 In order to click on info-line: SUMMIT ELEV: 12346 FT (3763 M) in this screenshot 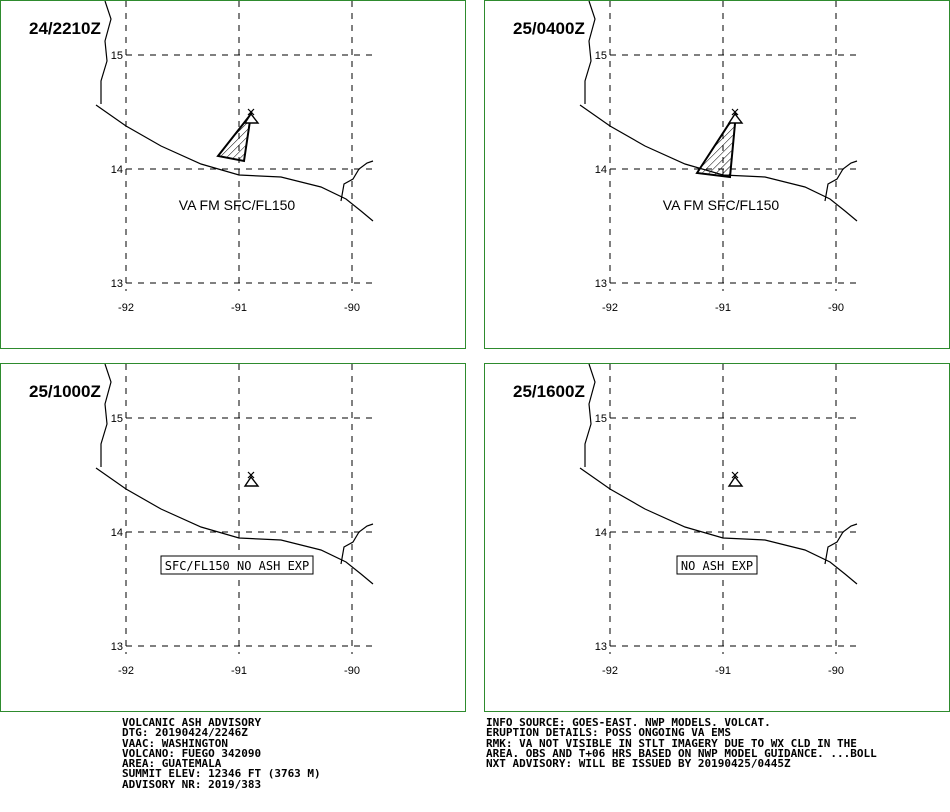, I will do `click(221, 774)`.